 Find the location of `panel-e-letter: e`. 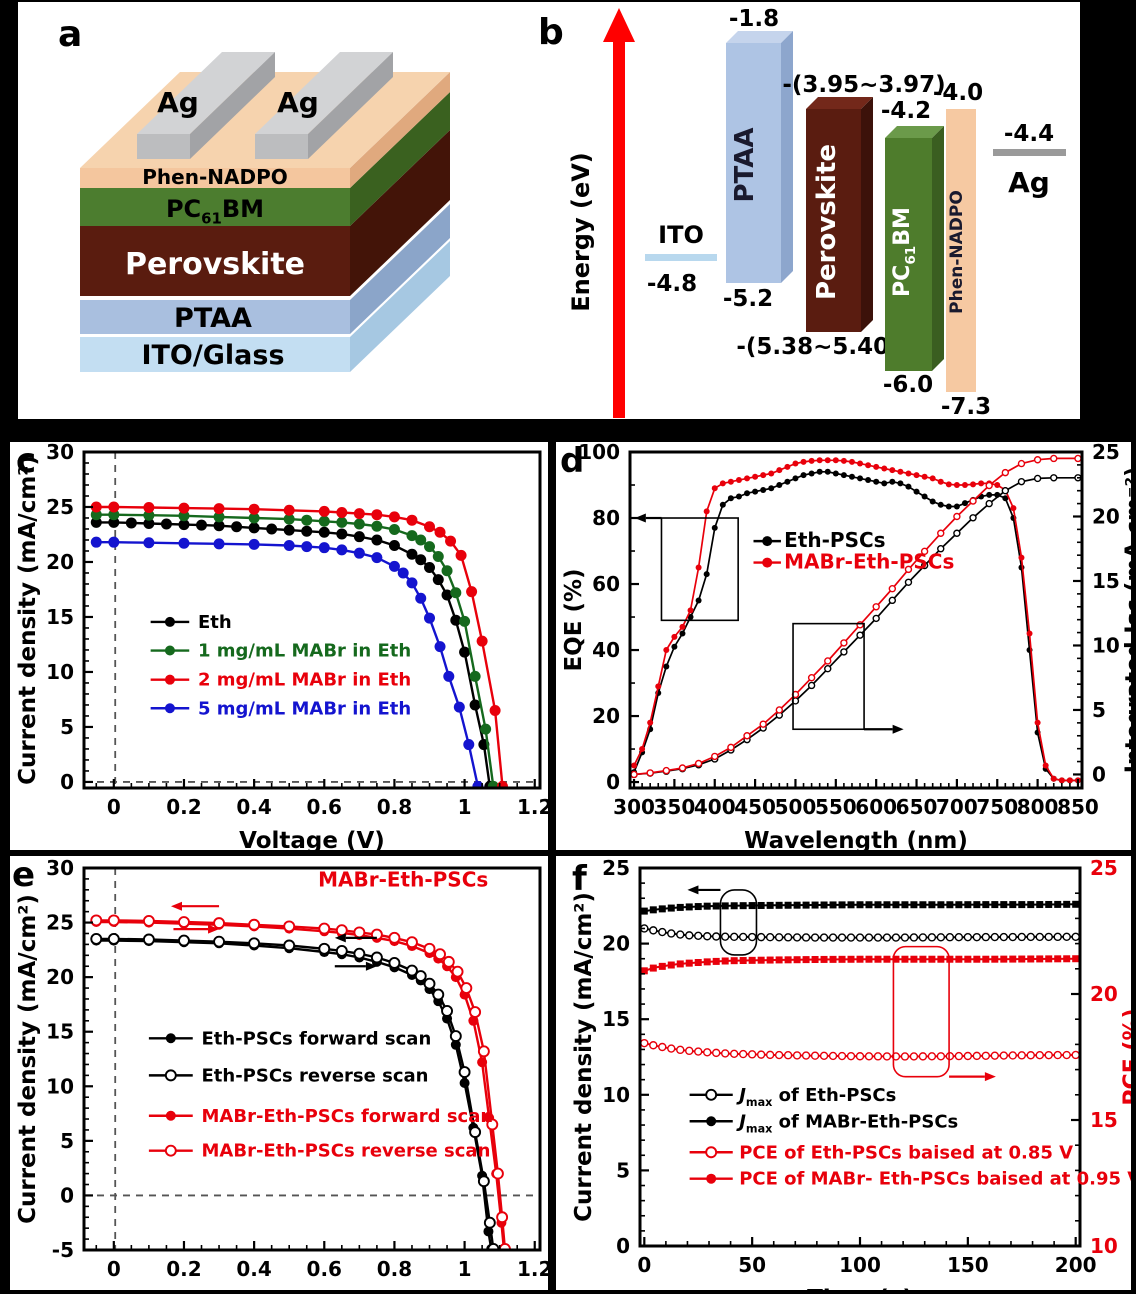

panel-e-letter: e is located at coordinates (24, 875).